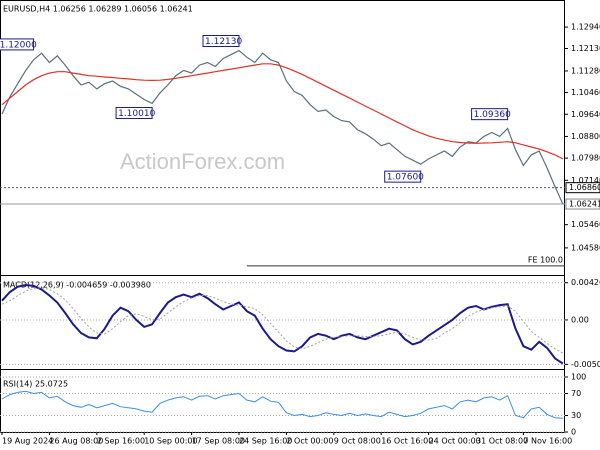 The image size is (600, 450). I want to click on panel-title: RSI(14) 25.0725, so click(35, 384).